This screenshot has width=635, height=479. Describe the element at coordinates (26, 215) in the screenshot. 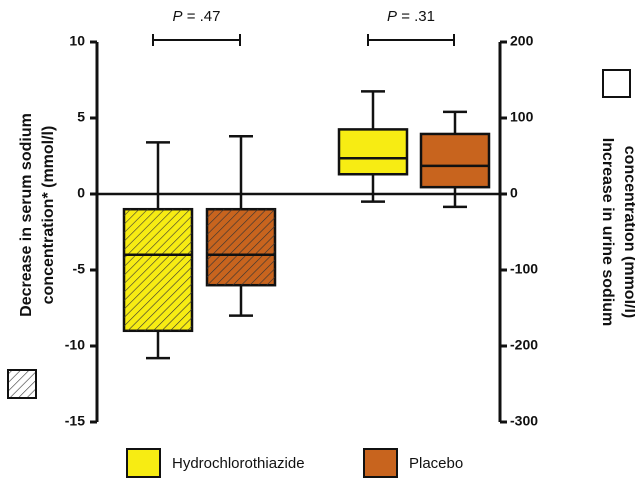

I see `y-axis-label: Decrease in serum sodium` at that location.